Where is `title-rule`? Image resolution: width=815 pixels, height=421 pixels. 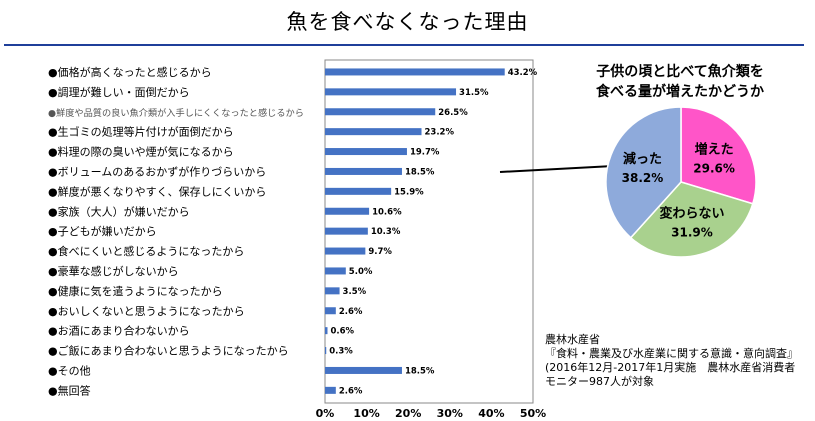
title-rule is located at coordinates (404, 45).